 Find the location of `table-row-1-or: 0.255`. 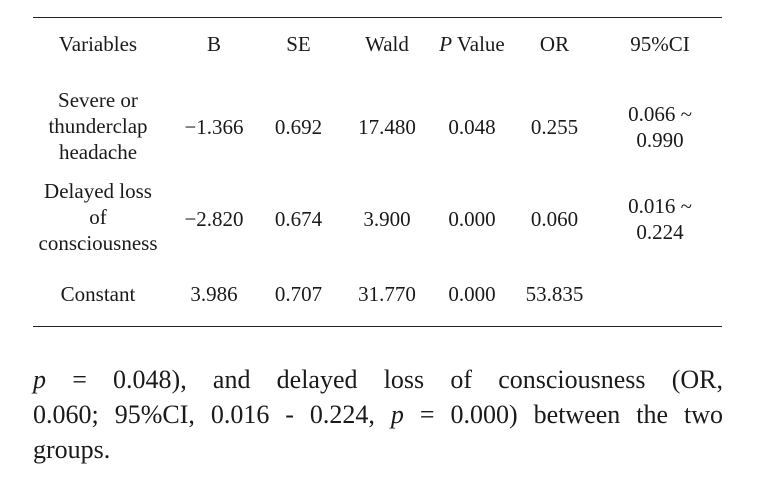

table-row-1-or: 0.255 is located at coordinates (554, 127).